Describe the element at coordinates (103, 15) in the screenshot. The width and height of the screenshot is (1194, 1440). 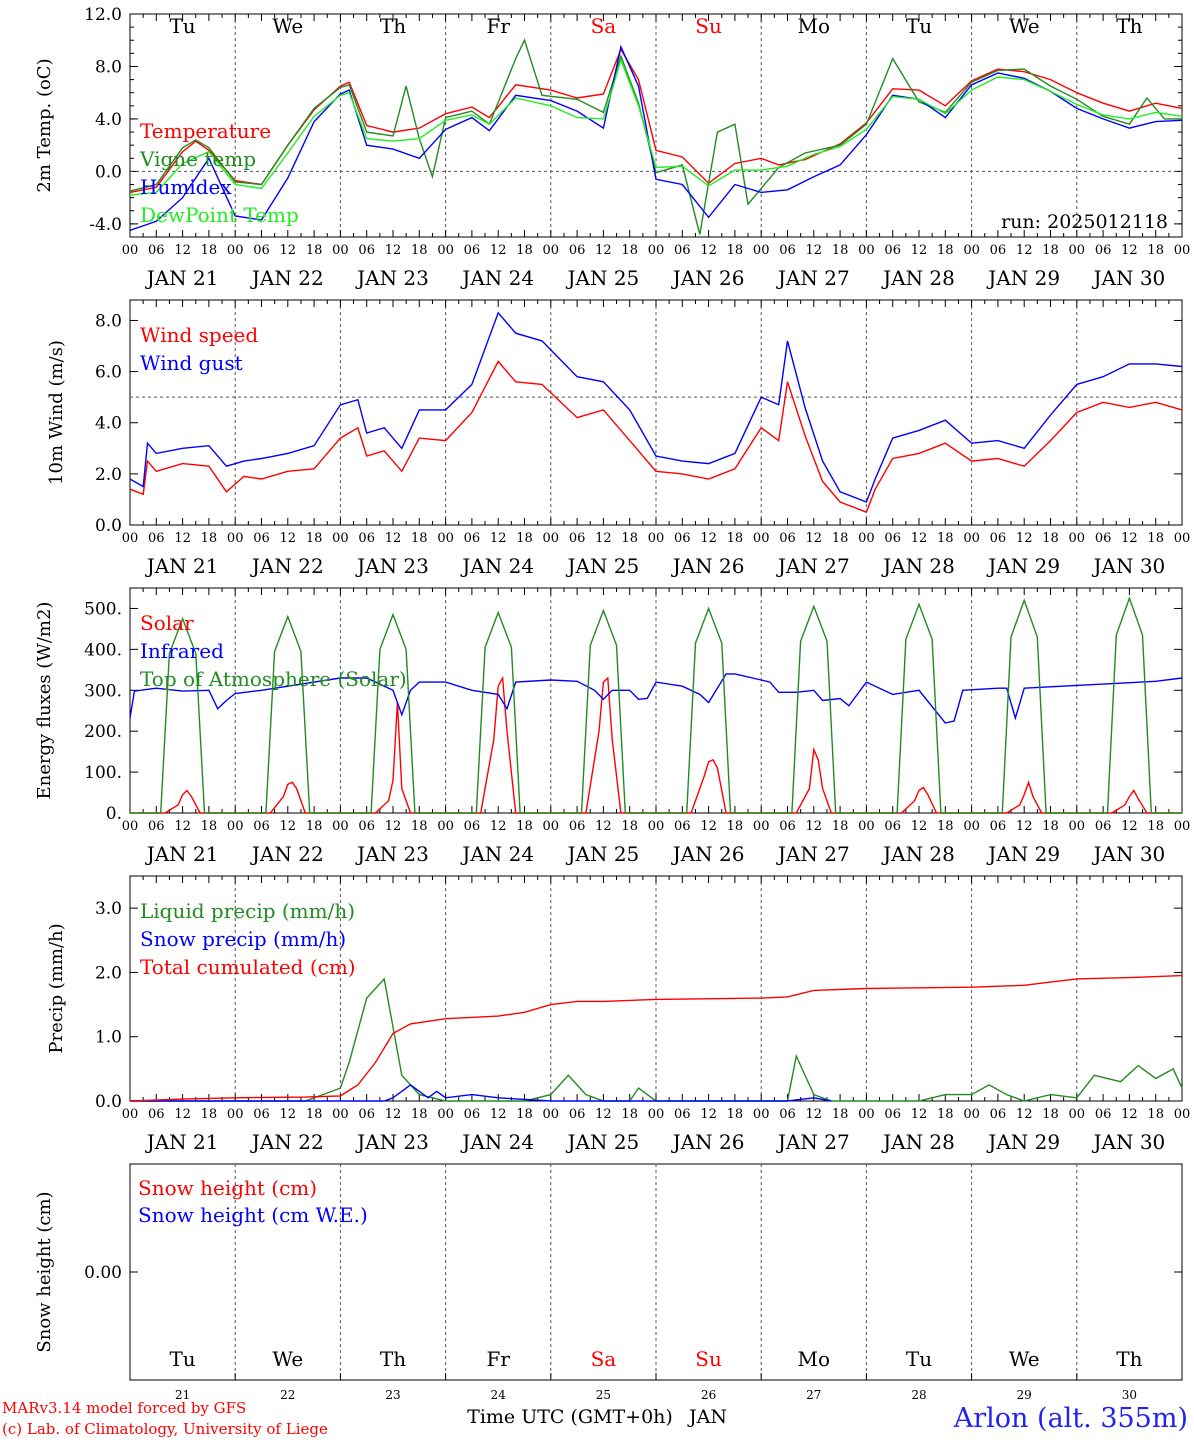
I see `y-tick-label: 12.0` at that location.